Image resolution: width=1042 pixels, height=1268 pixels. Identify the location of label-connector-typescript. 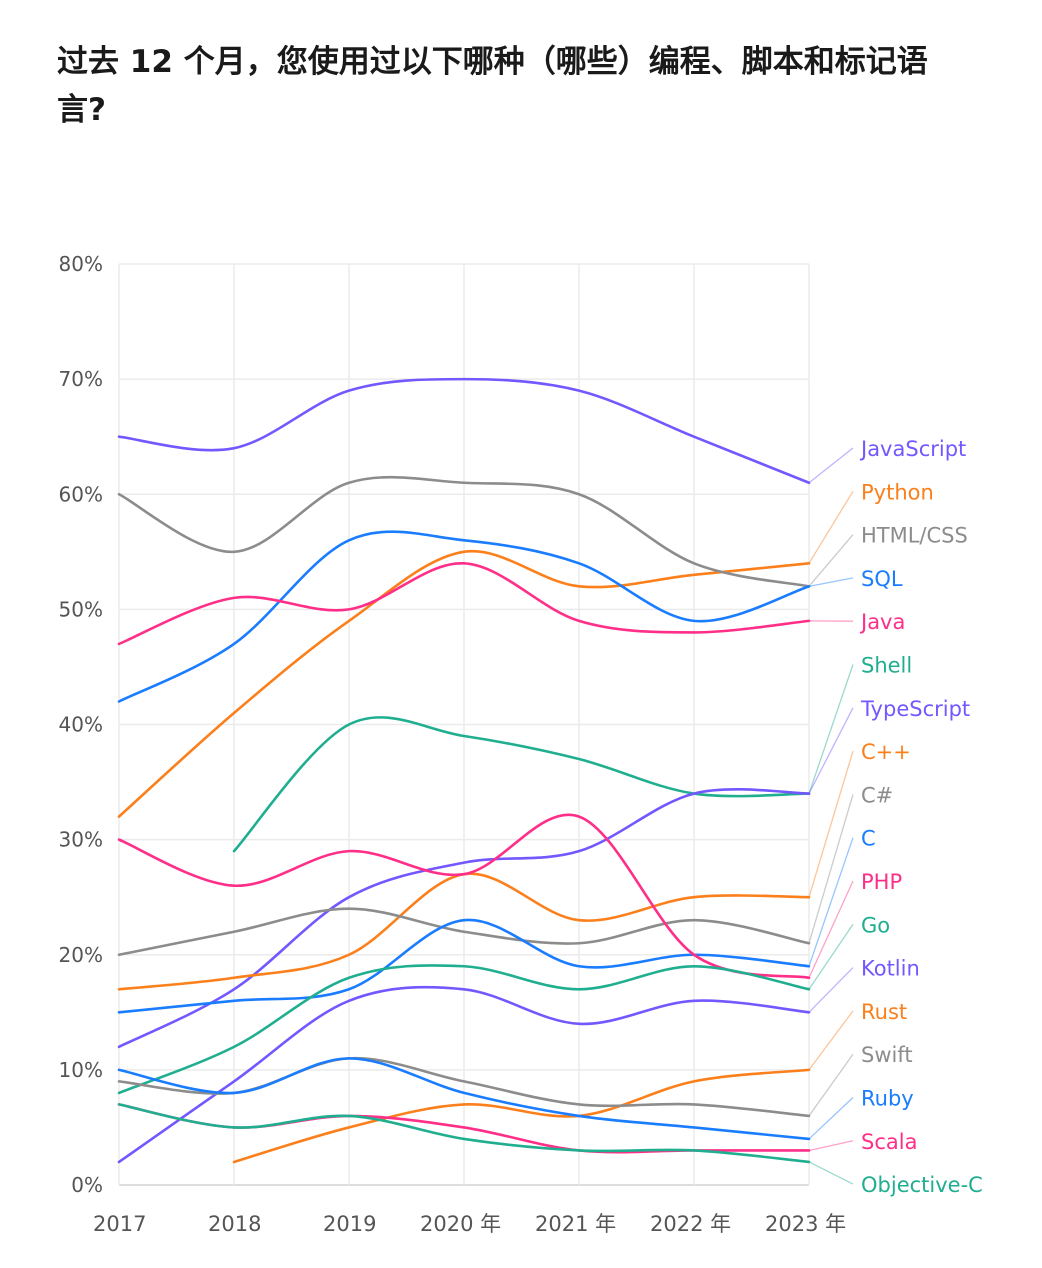
(831, 750).